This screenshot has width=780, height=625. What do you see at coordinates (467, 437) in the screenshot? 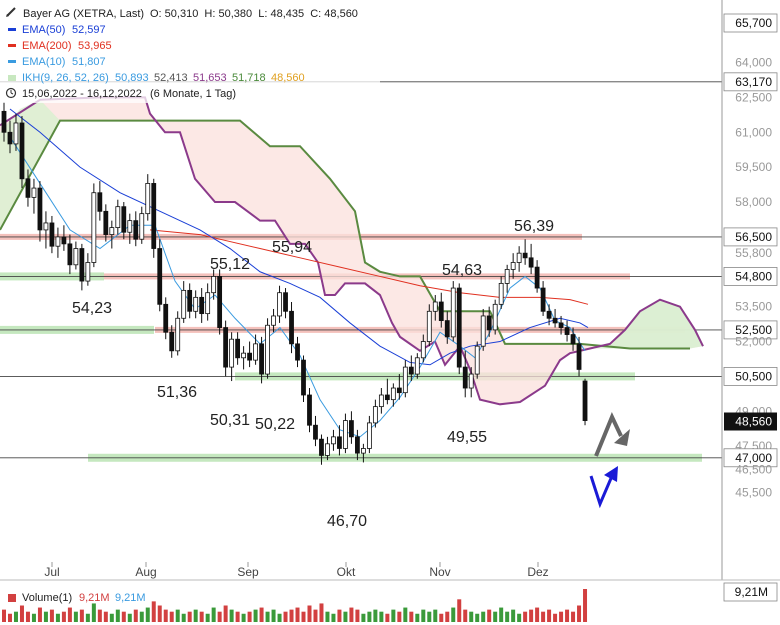
I see `price-annotation: 49,55` at bounding box center [467, 437].